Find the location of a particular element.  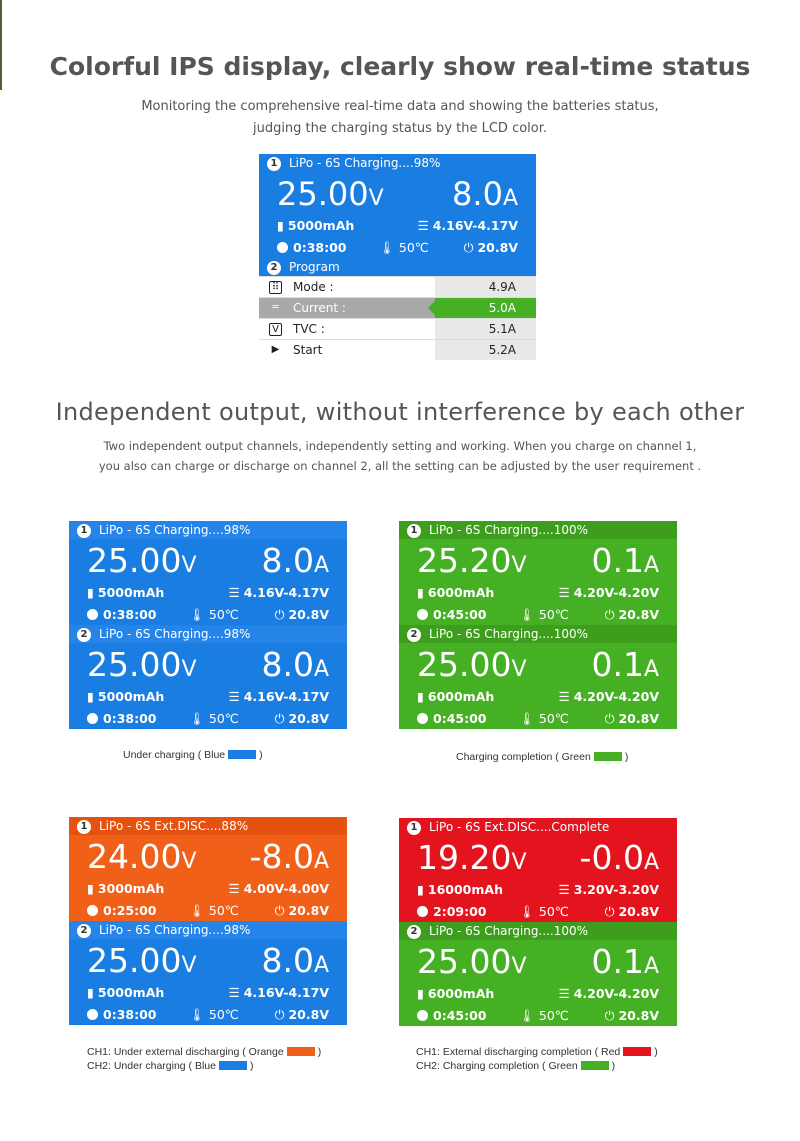

capacity-readout: ▮ 6000mAh is located at coordinates (455, 592).